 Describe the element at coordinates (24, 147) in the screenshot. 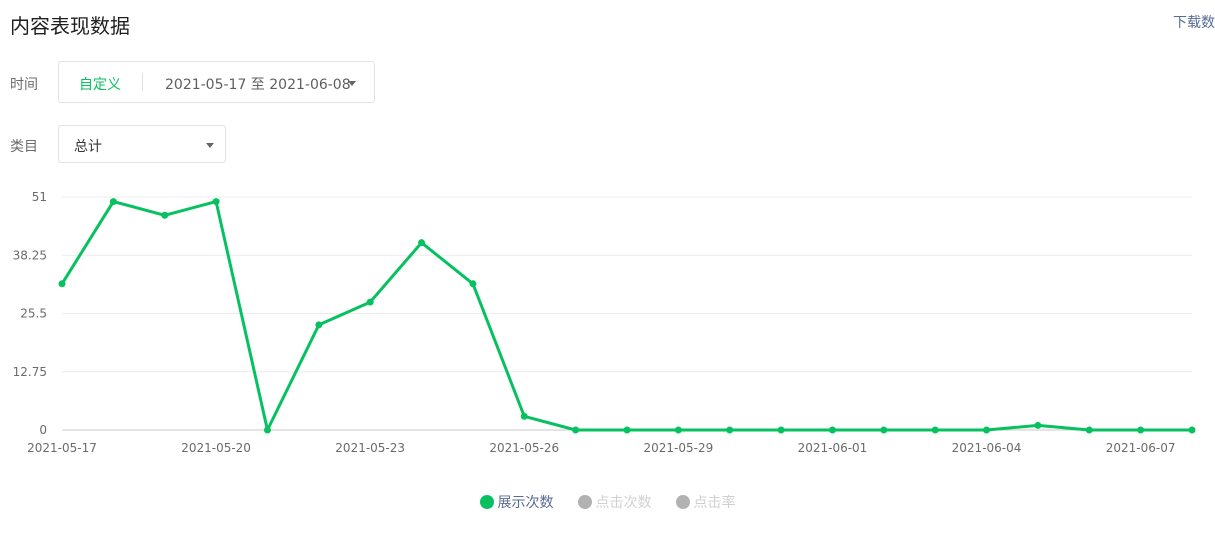

I see `category-filter-label: 类目` at that location.